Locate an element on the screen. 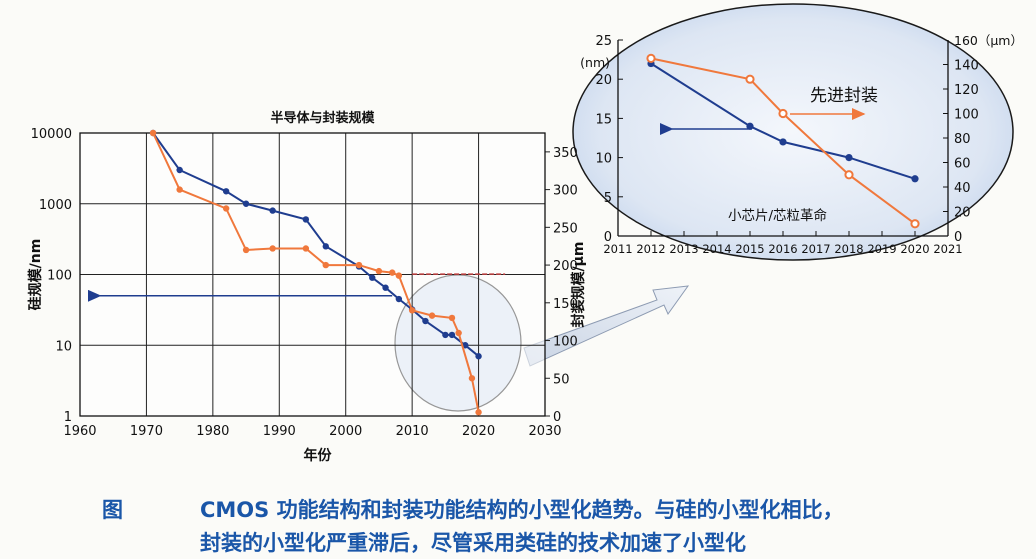 The image size is (1036, 559). y2-tick-label: 150 is located at coordinates (565, 304).